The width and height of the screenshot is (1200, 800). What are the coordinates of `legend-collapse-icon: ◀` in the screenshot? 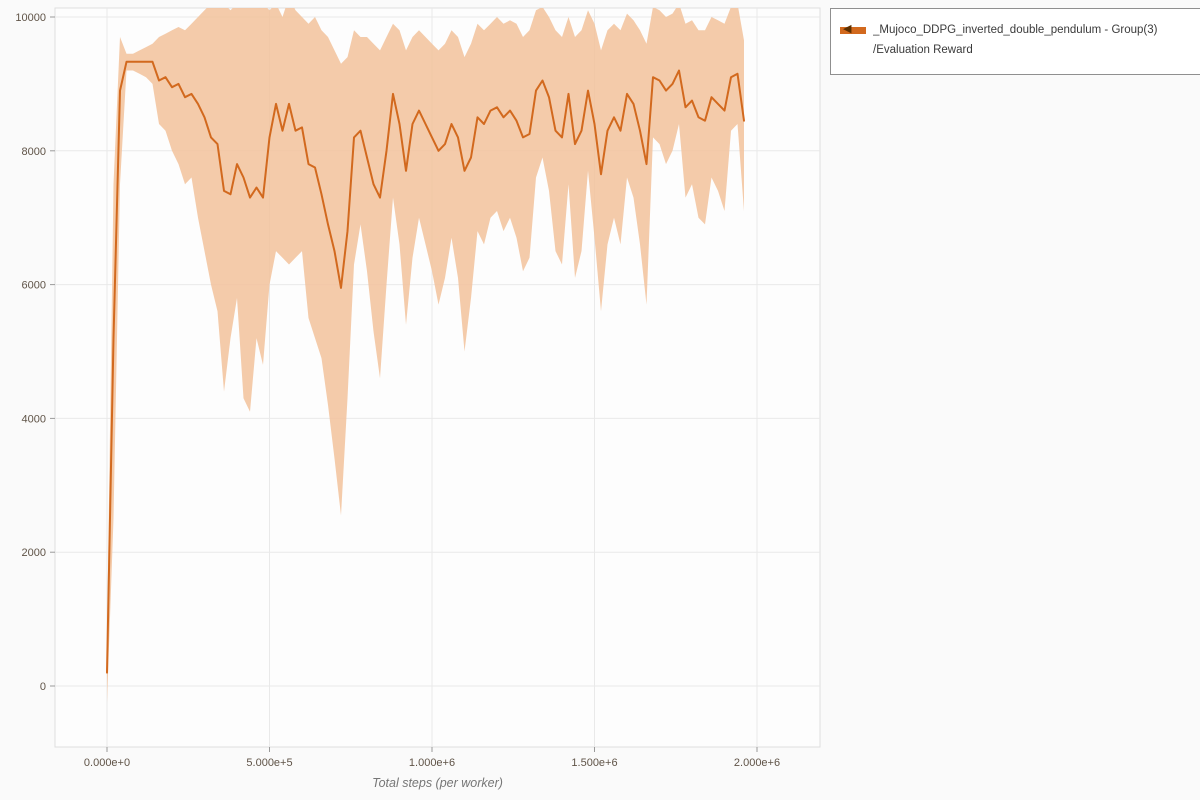 It's located at (847, 29).